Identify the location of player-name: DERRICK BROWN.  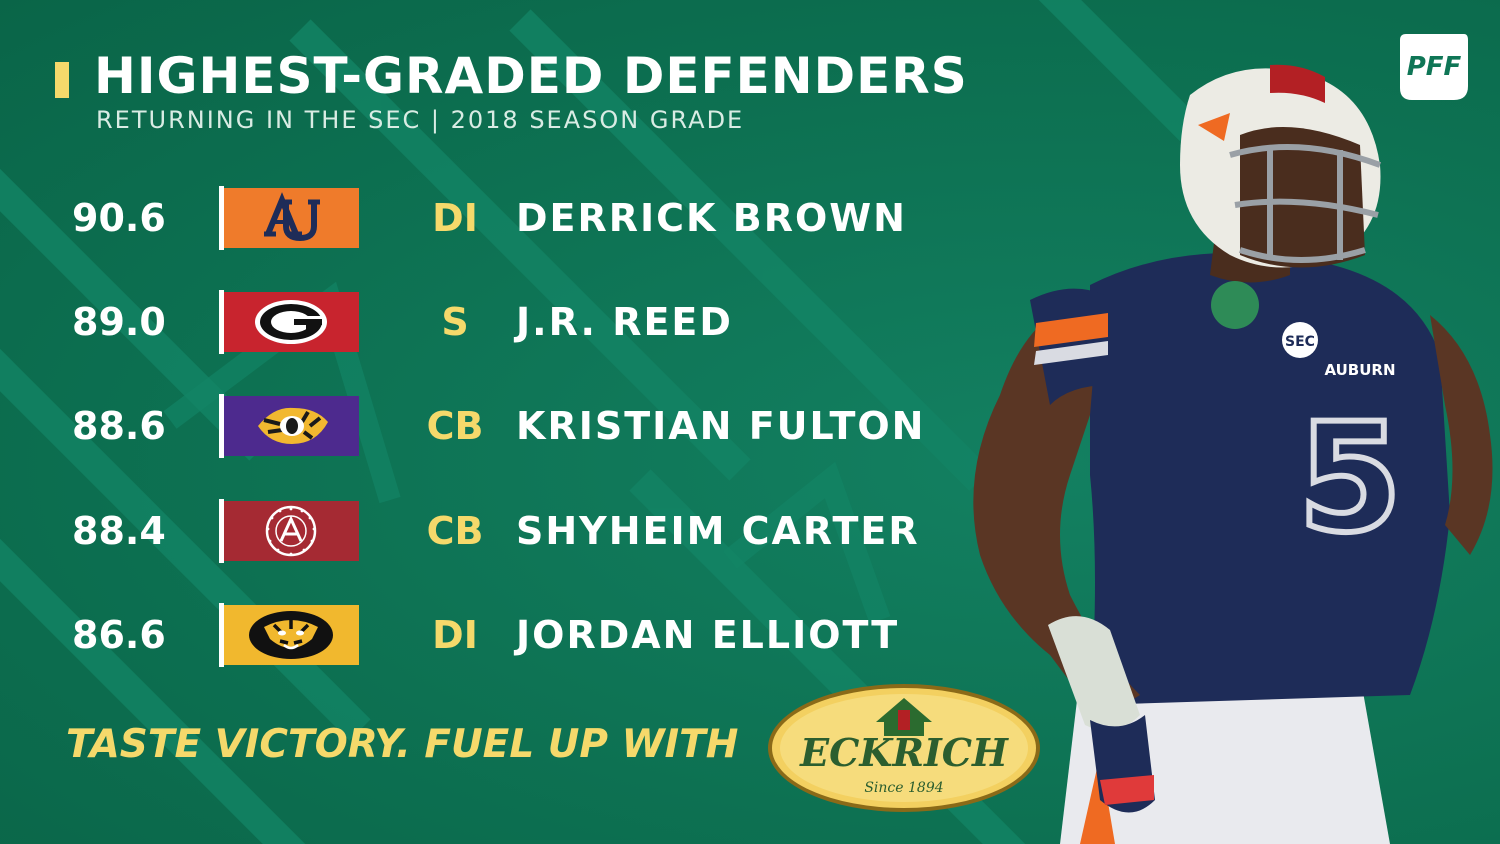
(711, 218).